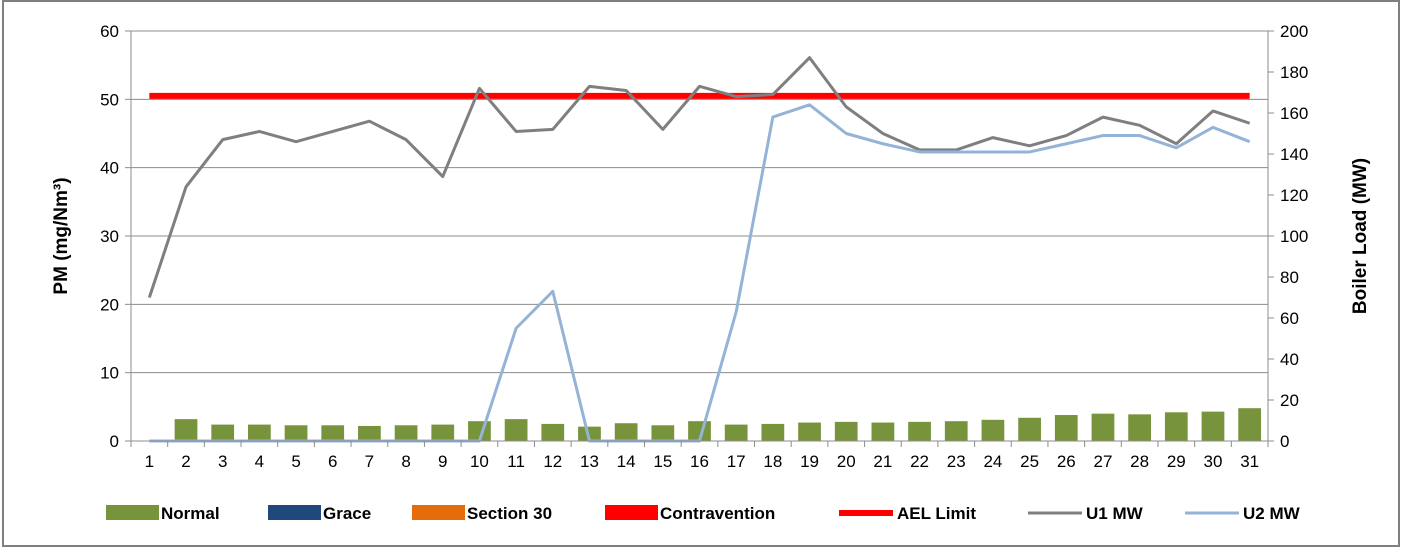 This screenshot has height=552, width=1405. Describe the element at coordinates (479, 461) in the screenshot. I see `x-tick-label: 10` at that location.